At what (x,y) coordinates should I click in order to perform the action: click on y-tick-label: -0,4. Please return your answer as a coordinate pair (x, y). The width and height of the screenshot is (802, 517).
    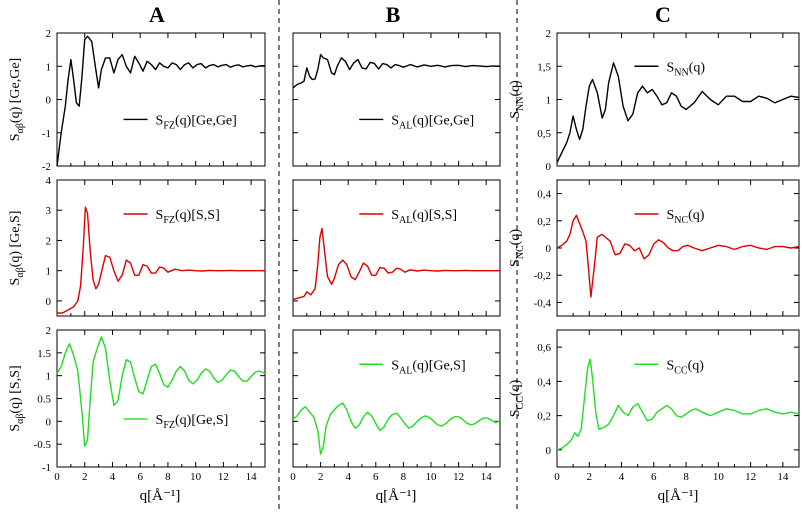
    Looking at the image, I should click on (543, 303).